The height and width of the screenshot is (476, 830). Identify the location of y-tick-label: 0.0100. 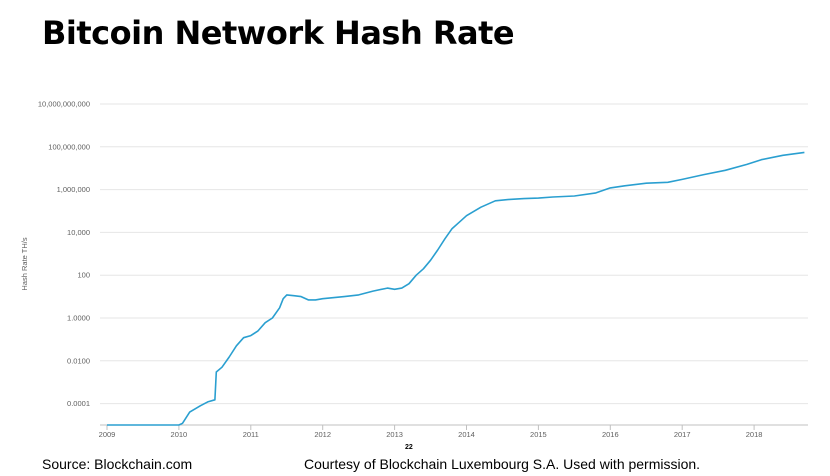
(78, 360).